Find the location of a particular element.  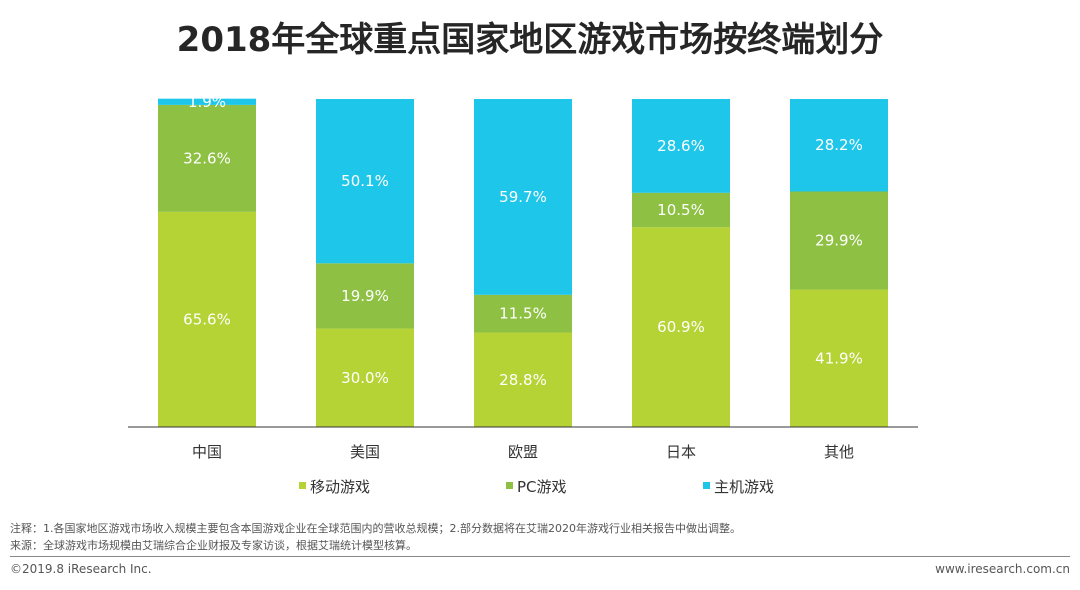

footer-website: www.iresearch.com.cn is located at coordinates (1002, 569).